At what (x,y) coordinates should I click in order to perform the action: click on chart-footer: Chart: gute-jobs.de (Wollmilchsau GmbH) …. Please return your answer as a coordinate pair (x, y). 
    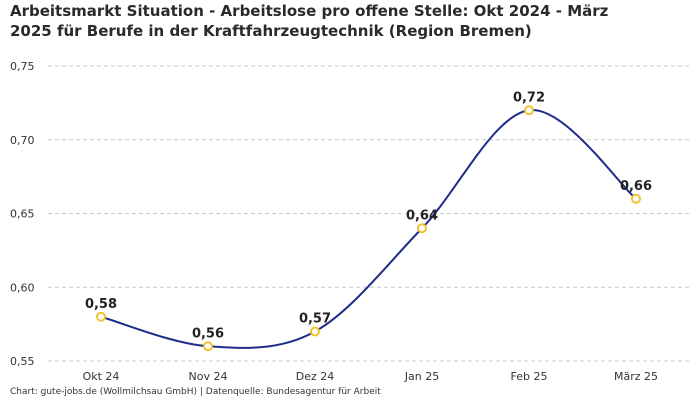
    Looking at the image, I should click on (195, 392).